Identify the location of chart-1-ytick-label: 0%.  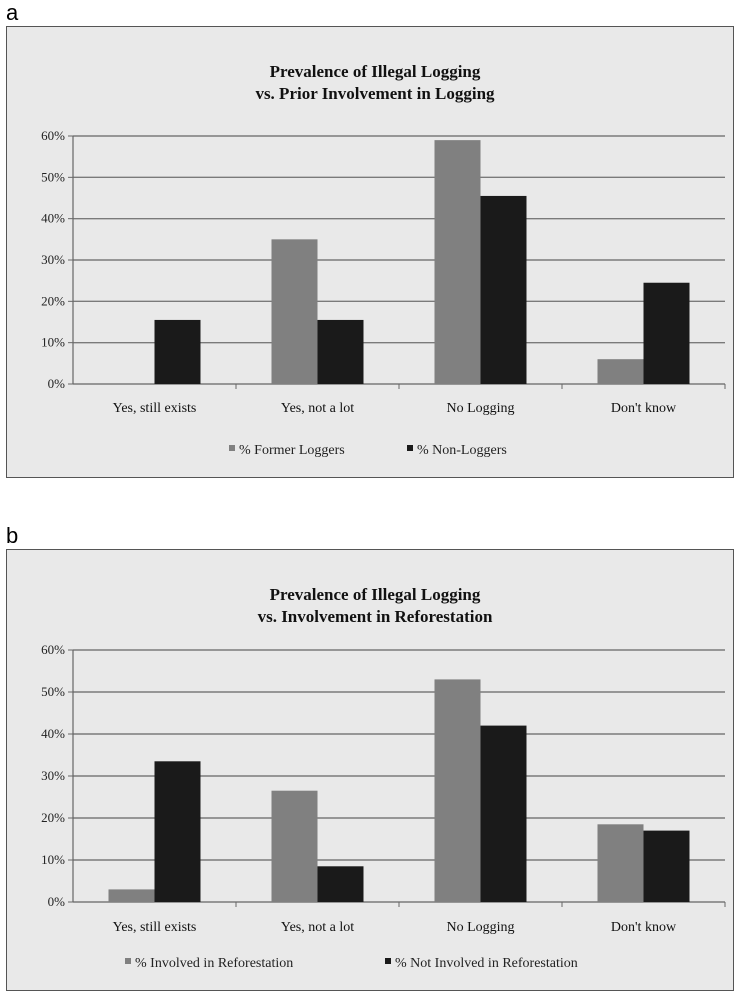
(57, 901).